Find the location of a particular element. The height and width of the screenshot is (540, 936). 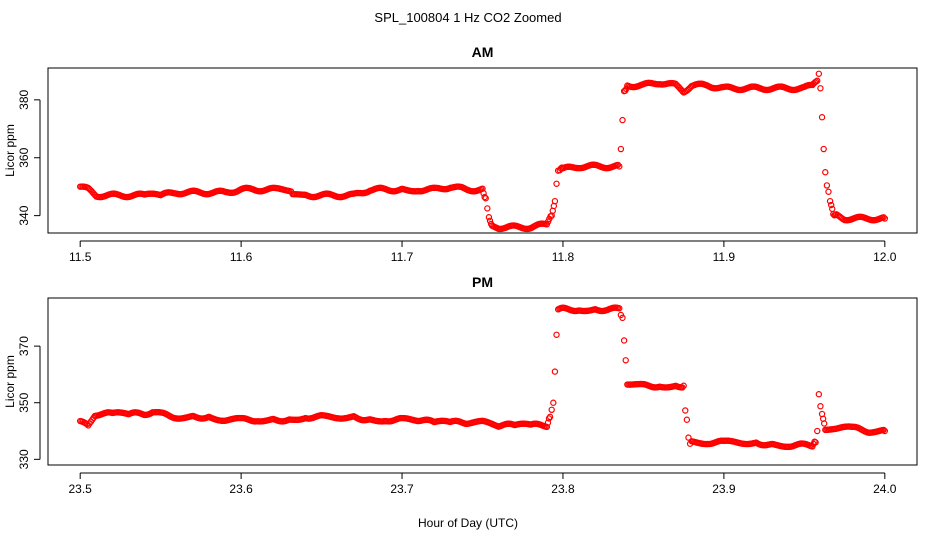

figure-title: SPL_100804 1 Hz CO2 Zoomed is located at coordinates (467, 17).